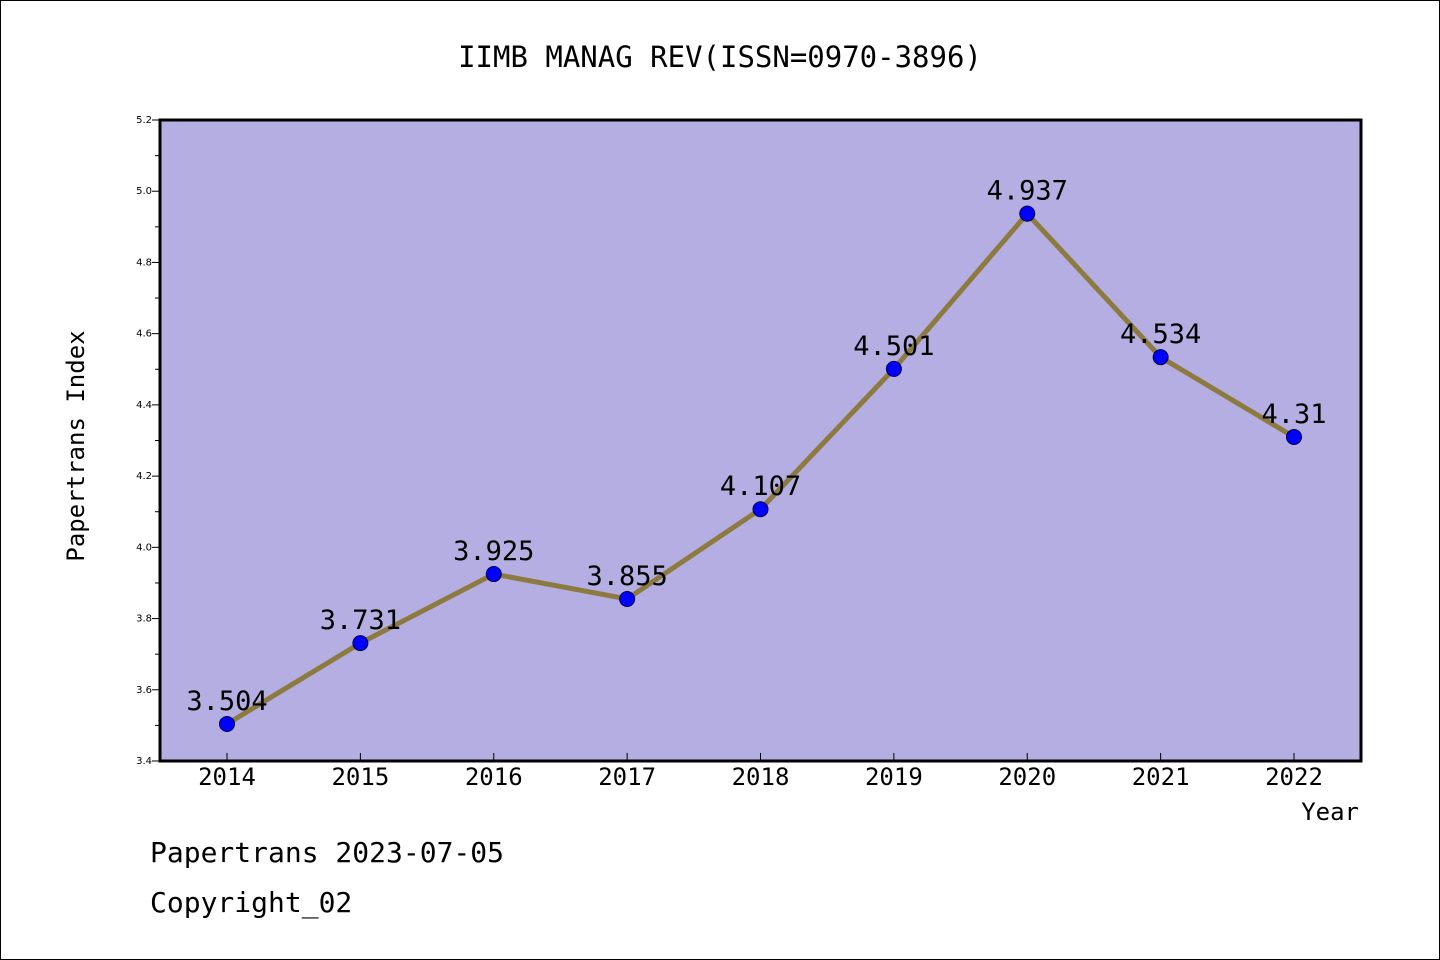 This screenshot has width=1440, height=960. Describe the element at coordinates (144, 476) in the screenshot. I see `y-tick-label: 4.2` at that location.